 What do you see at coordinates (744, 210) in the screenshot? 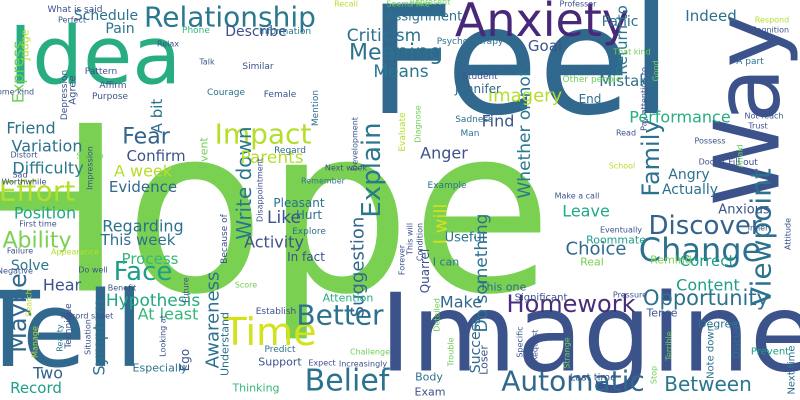
I see `word-anxious: Anxious` at bounding box center [744, 210].